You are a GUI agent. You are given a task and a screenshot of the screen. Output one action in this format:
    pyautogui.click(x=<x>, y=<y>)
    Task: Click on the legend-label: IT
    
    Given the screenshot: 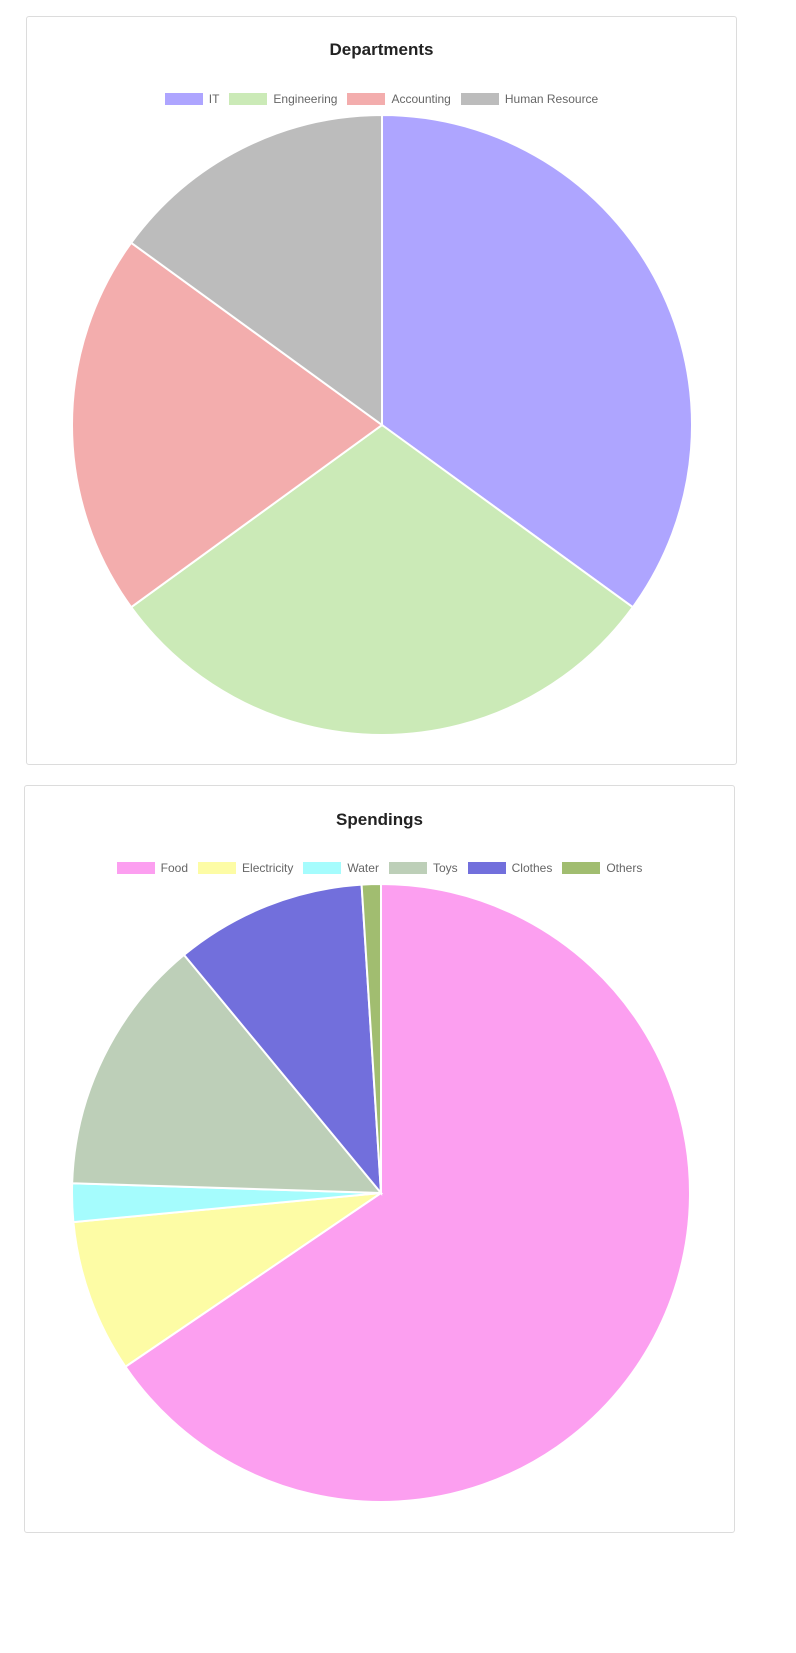 What is the action you would take?
    pyautogui.click(x=214, y=99)
    